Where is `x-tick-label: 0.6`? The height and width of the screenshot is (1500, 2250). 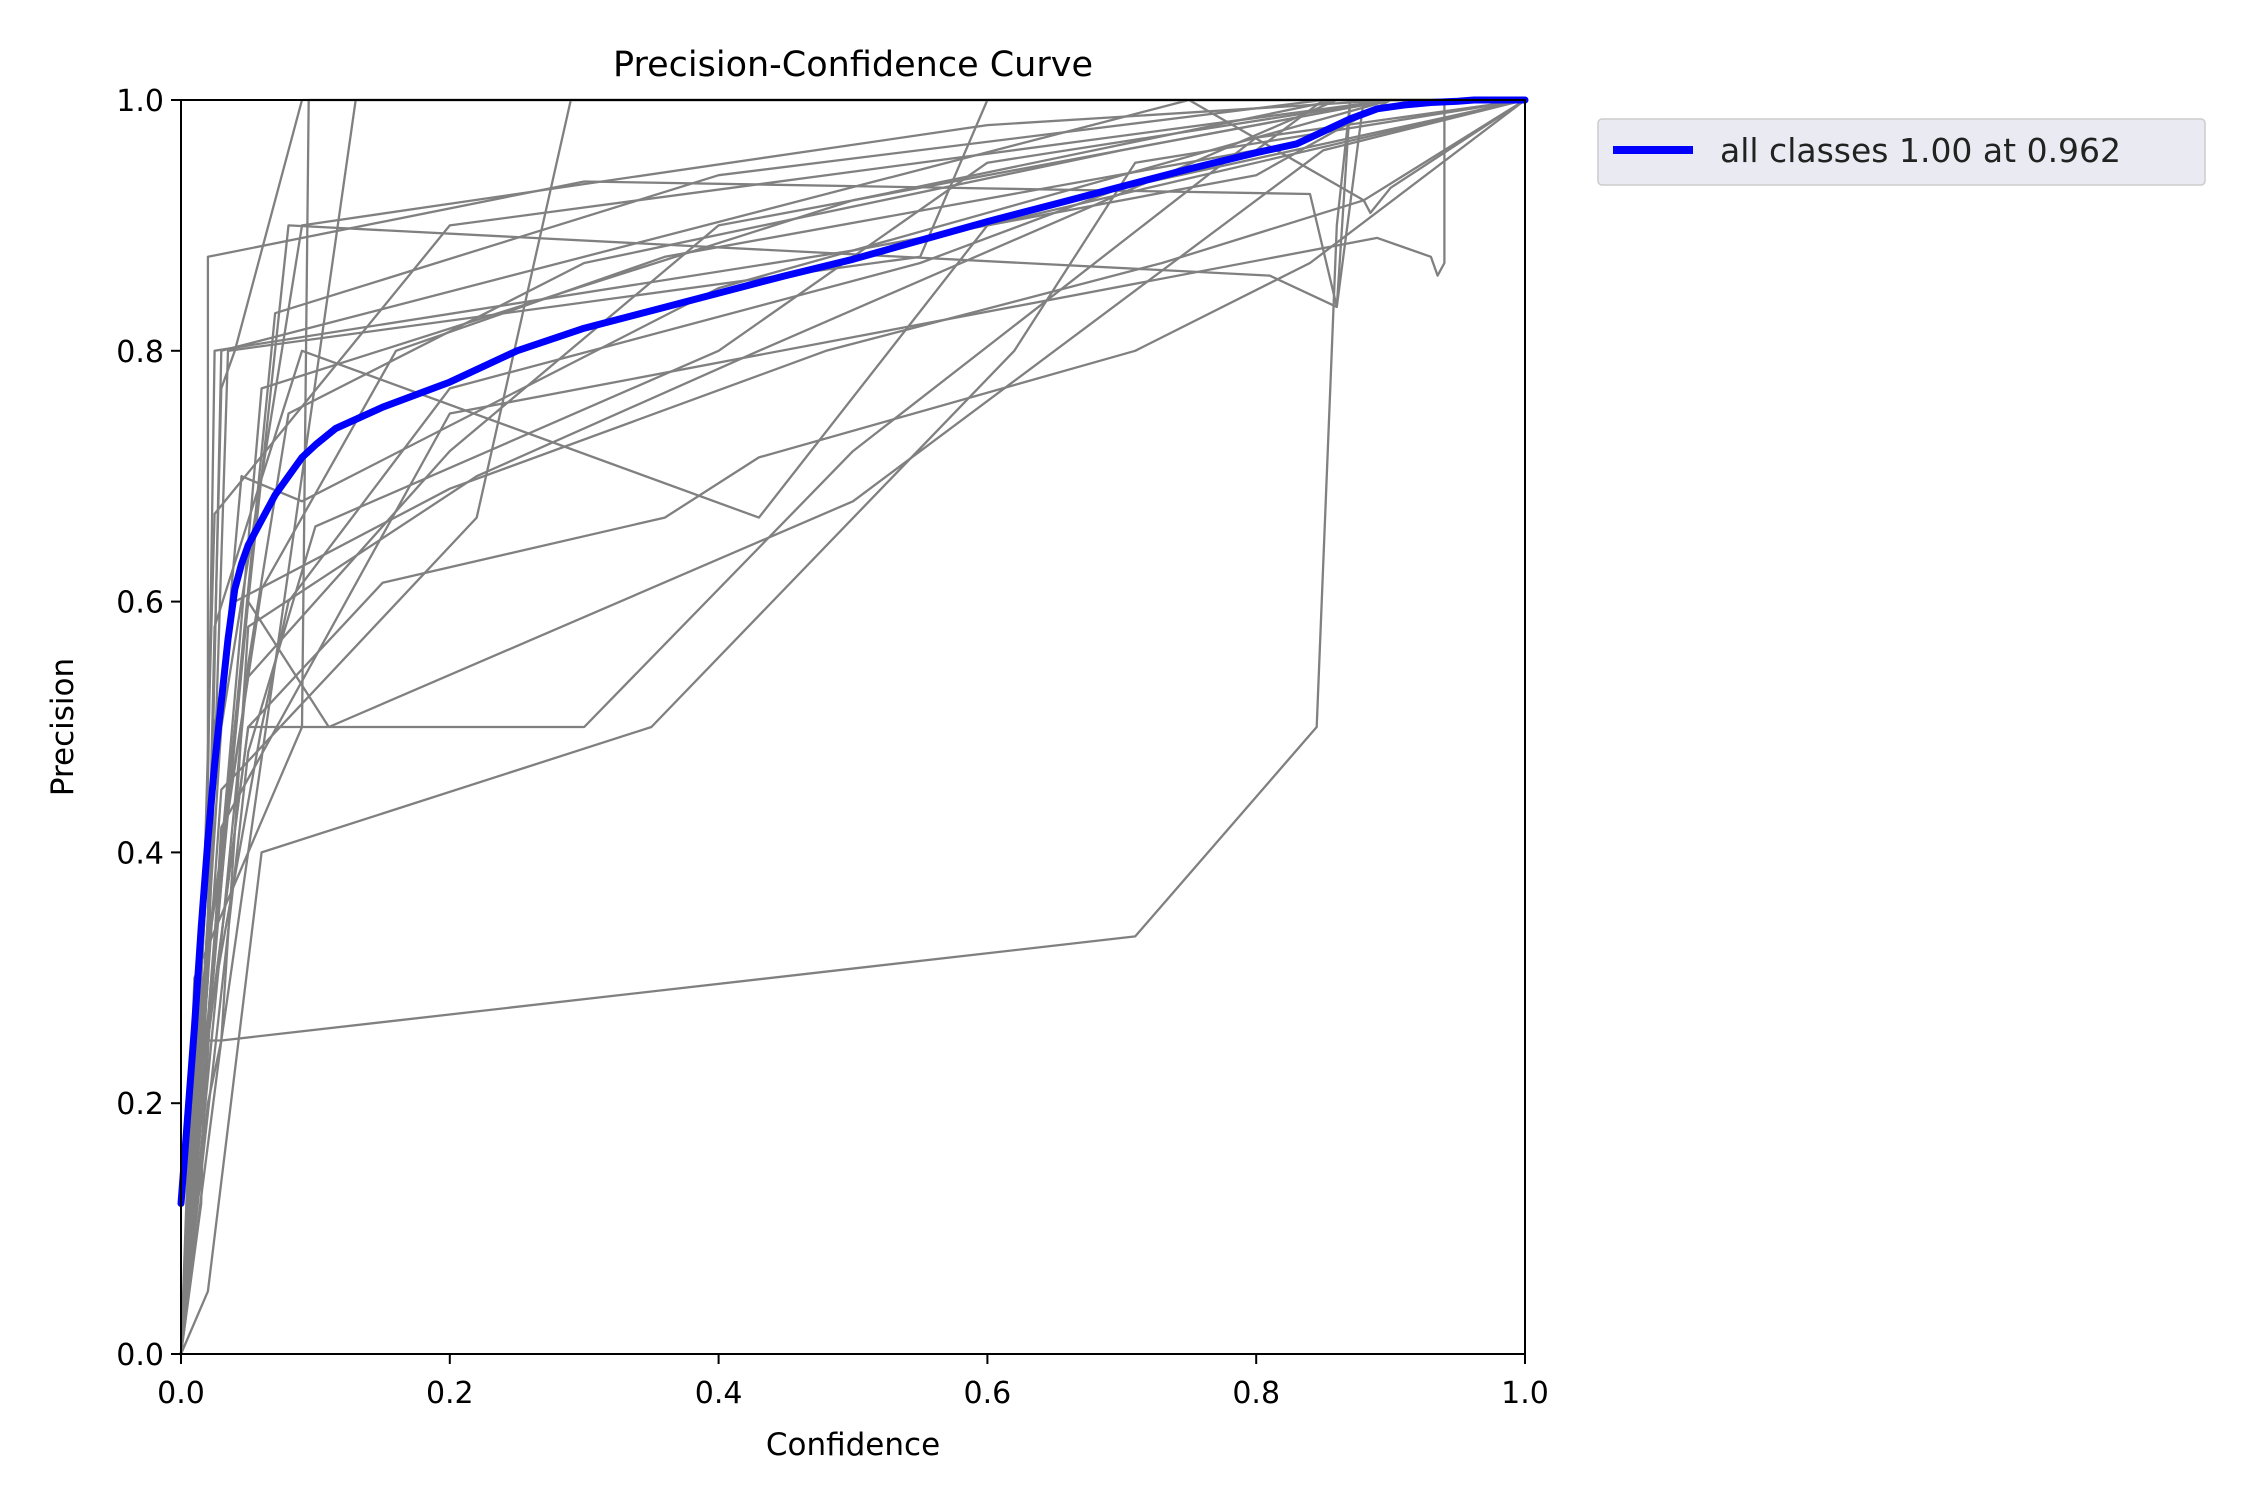 x-tick-label: 0.6 is located at coordinates (988, 1393).